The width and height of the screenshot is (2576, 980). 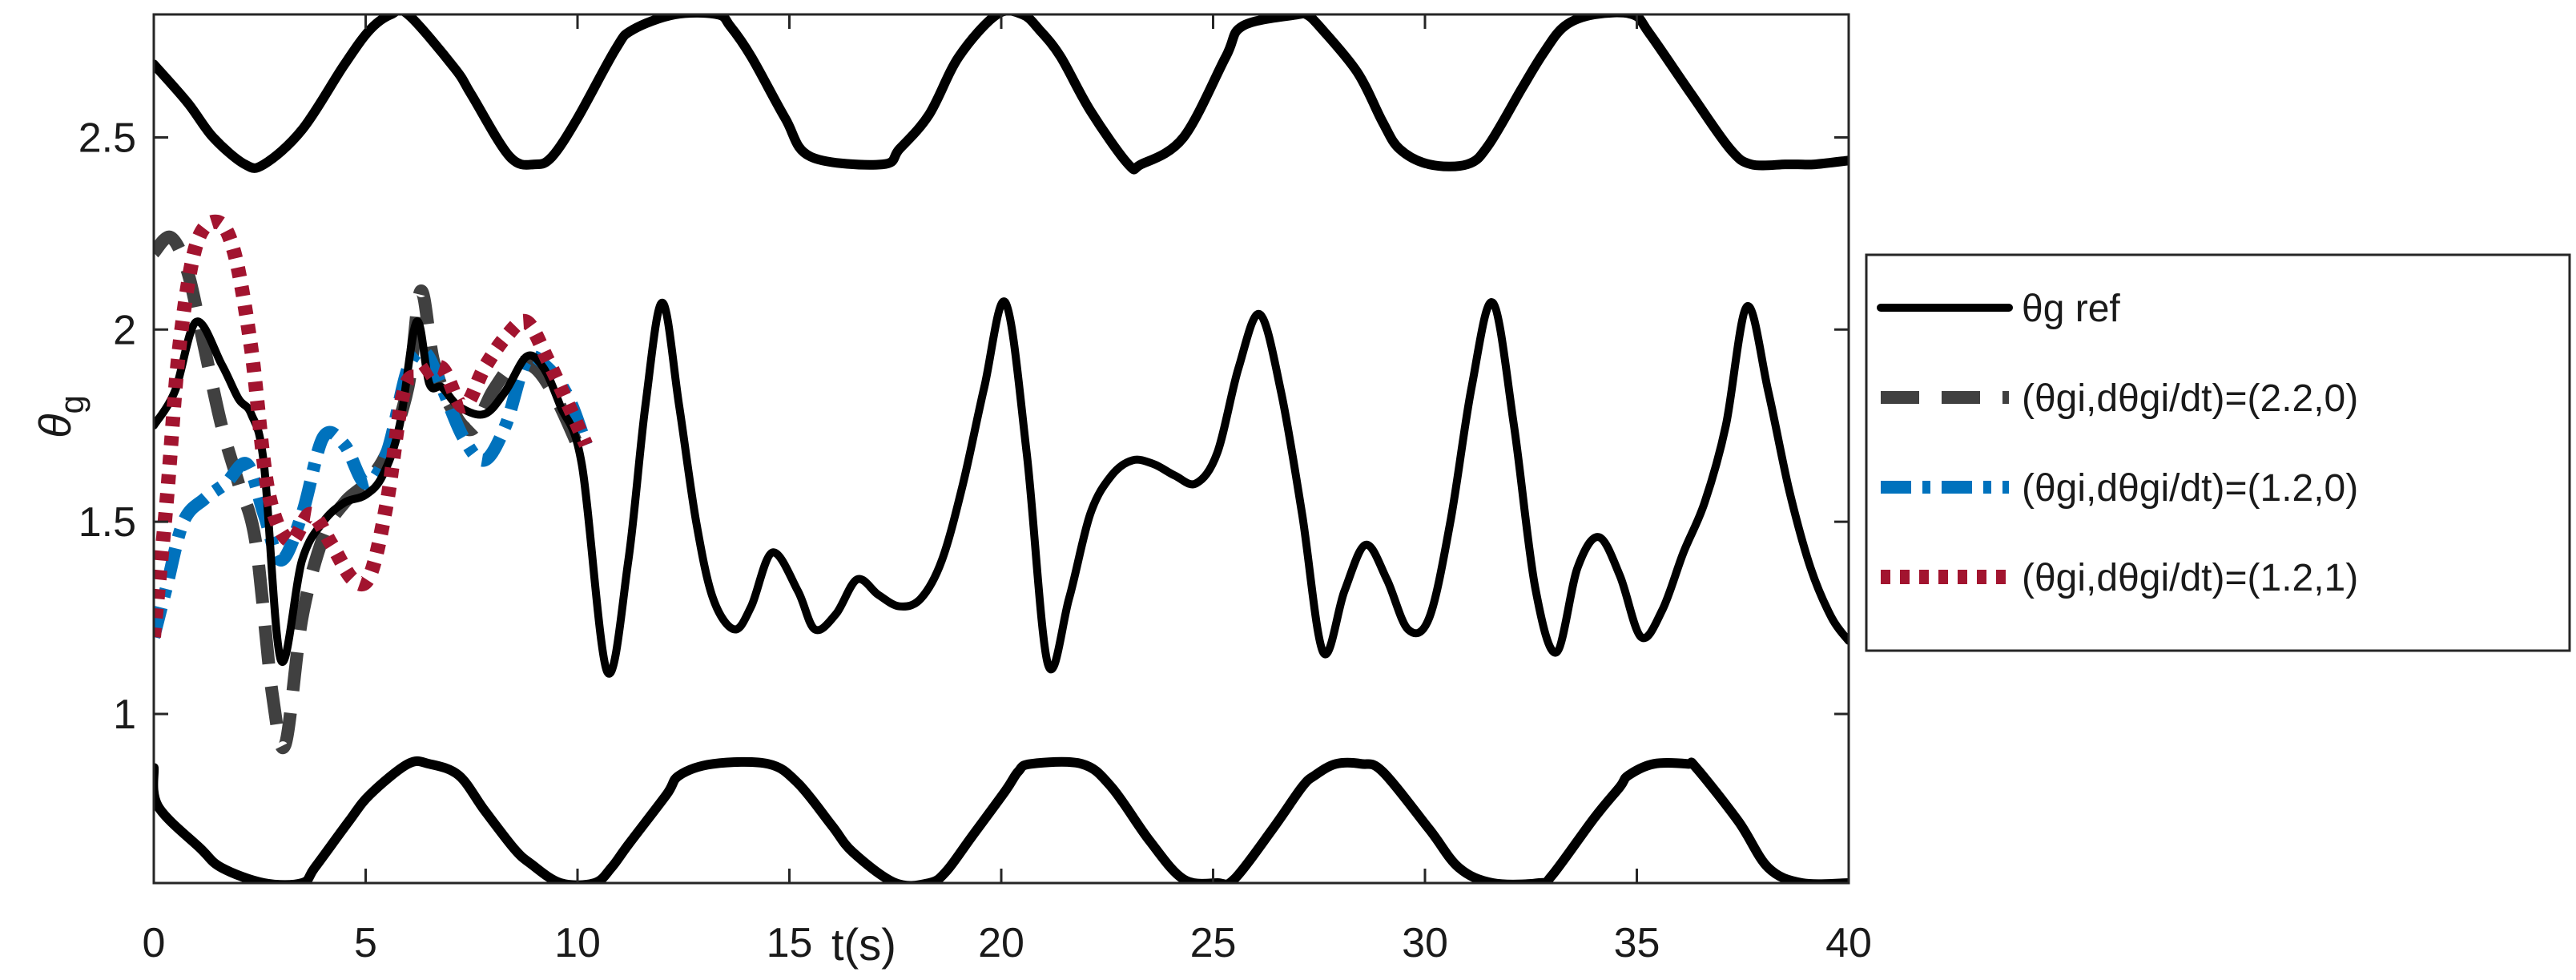 What do you see at coordinates (2190, 398) in the screenshot?
I see `legend-label: (θgi,dθgi/dt)=(2.2,0)` at bounding box center [2190, 398].